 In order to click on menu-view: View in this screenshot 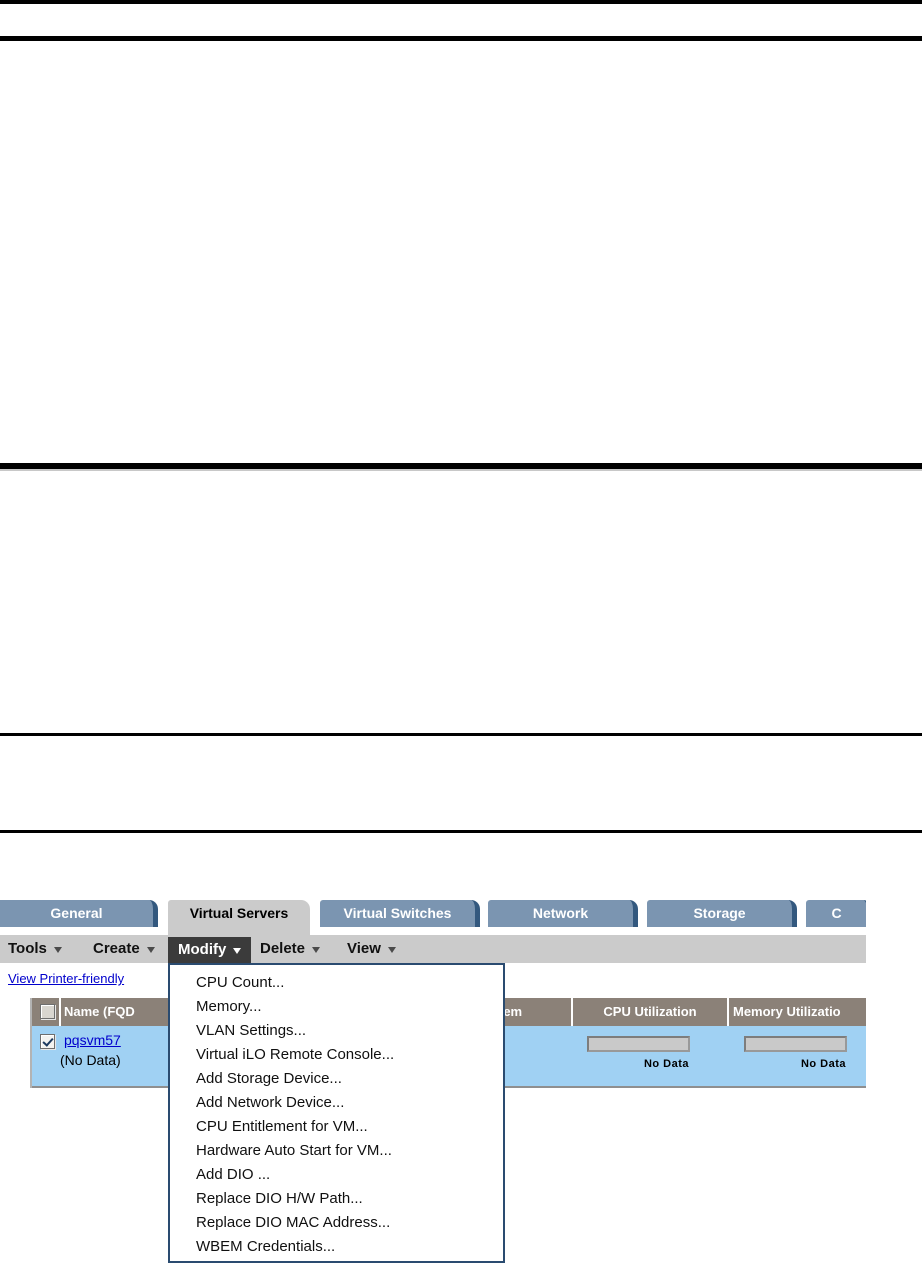, I will do `click(371, 949)`.